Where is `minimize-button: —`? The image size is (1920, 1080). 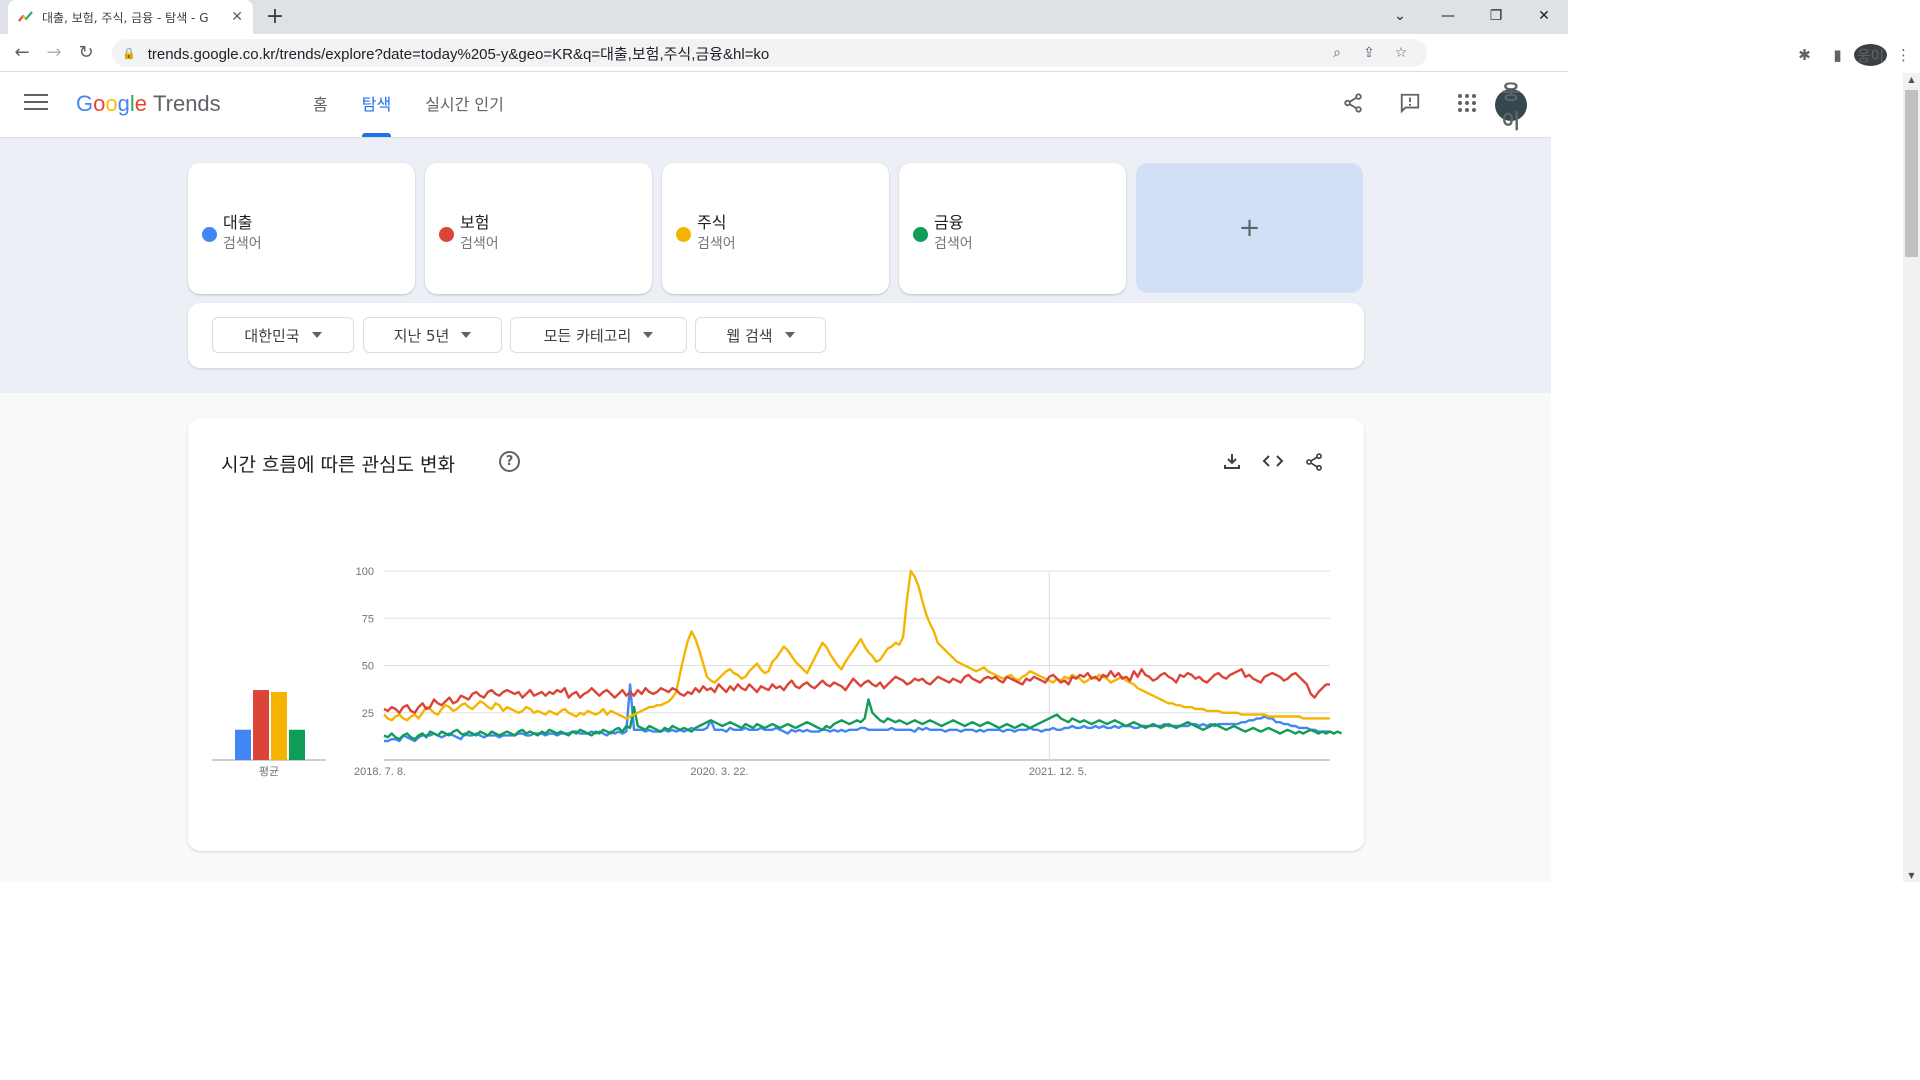 minimize-button: — is located at coordinates (1448, 16).